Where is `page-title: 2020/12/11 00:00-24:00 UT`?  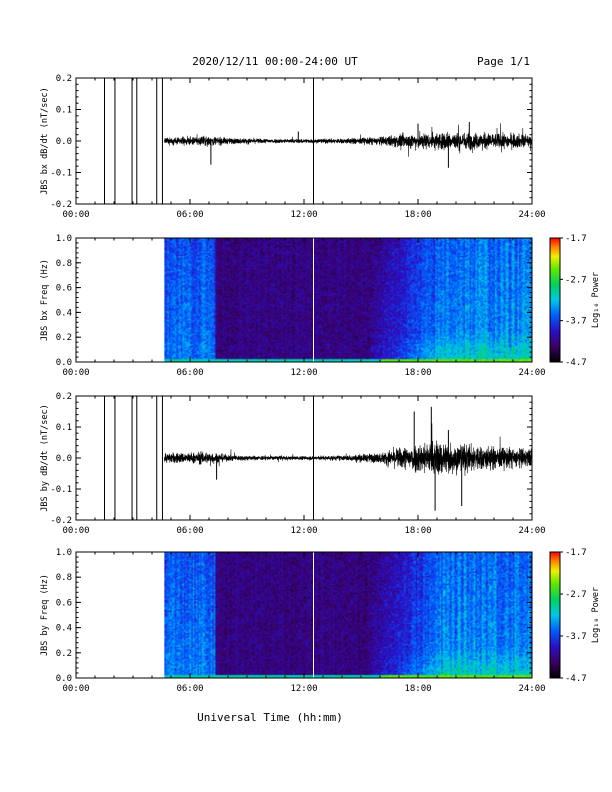 page-title: 2020/12/11 00:00-24:00 UT is located at coordinates (275, 61).